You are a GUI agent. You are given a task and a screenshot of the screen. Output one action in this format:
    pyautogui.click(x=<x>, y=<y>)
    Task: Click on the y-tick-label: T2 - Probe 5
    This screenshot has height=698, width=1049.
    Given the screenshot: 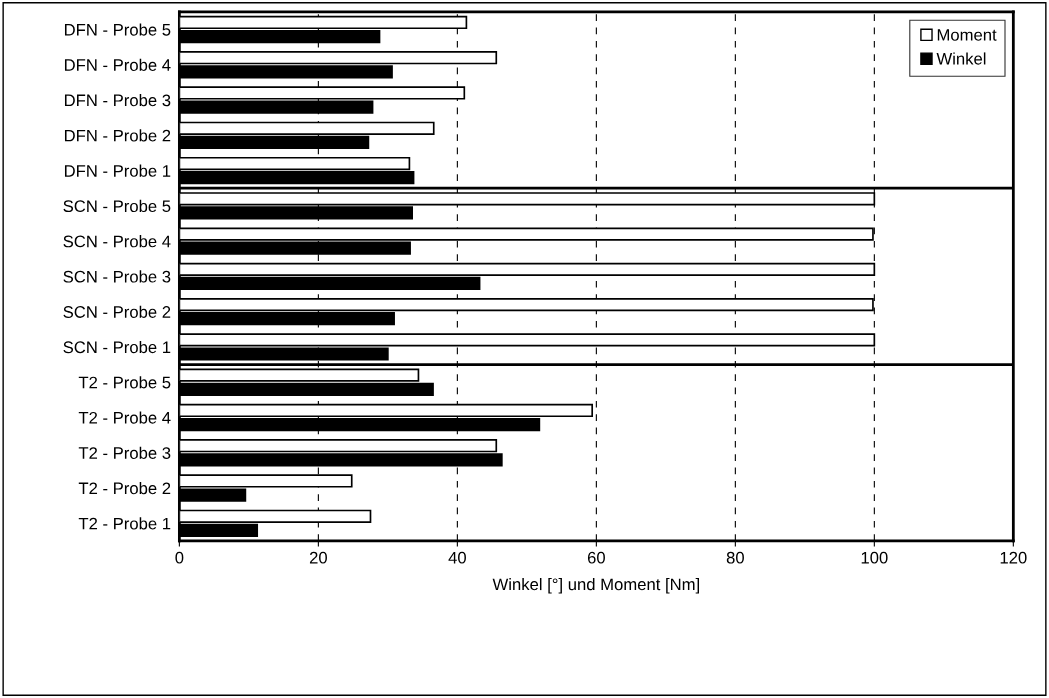 What is the action you would take?
    pyautogui.click(x=124, y=382)
    